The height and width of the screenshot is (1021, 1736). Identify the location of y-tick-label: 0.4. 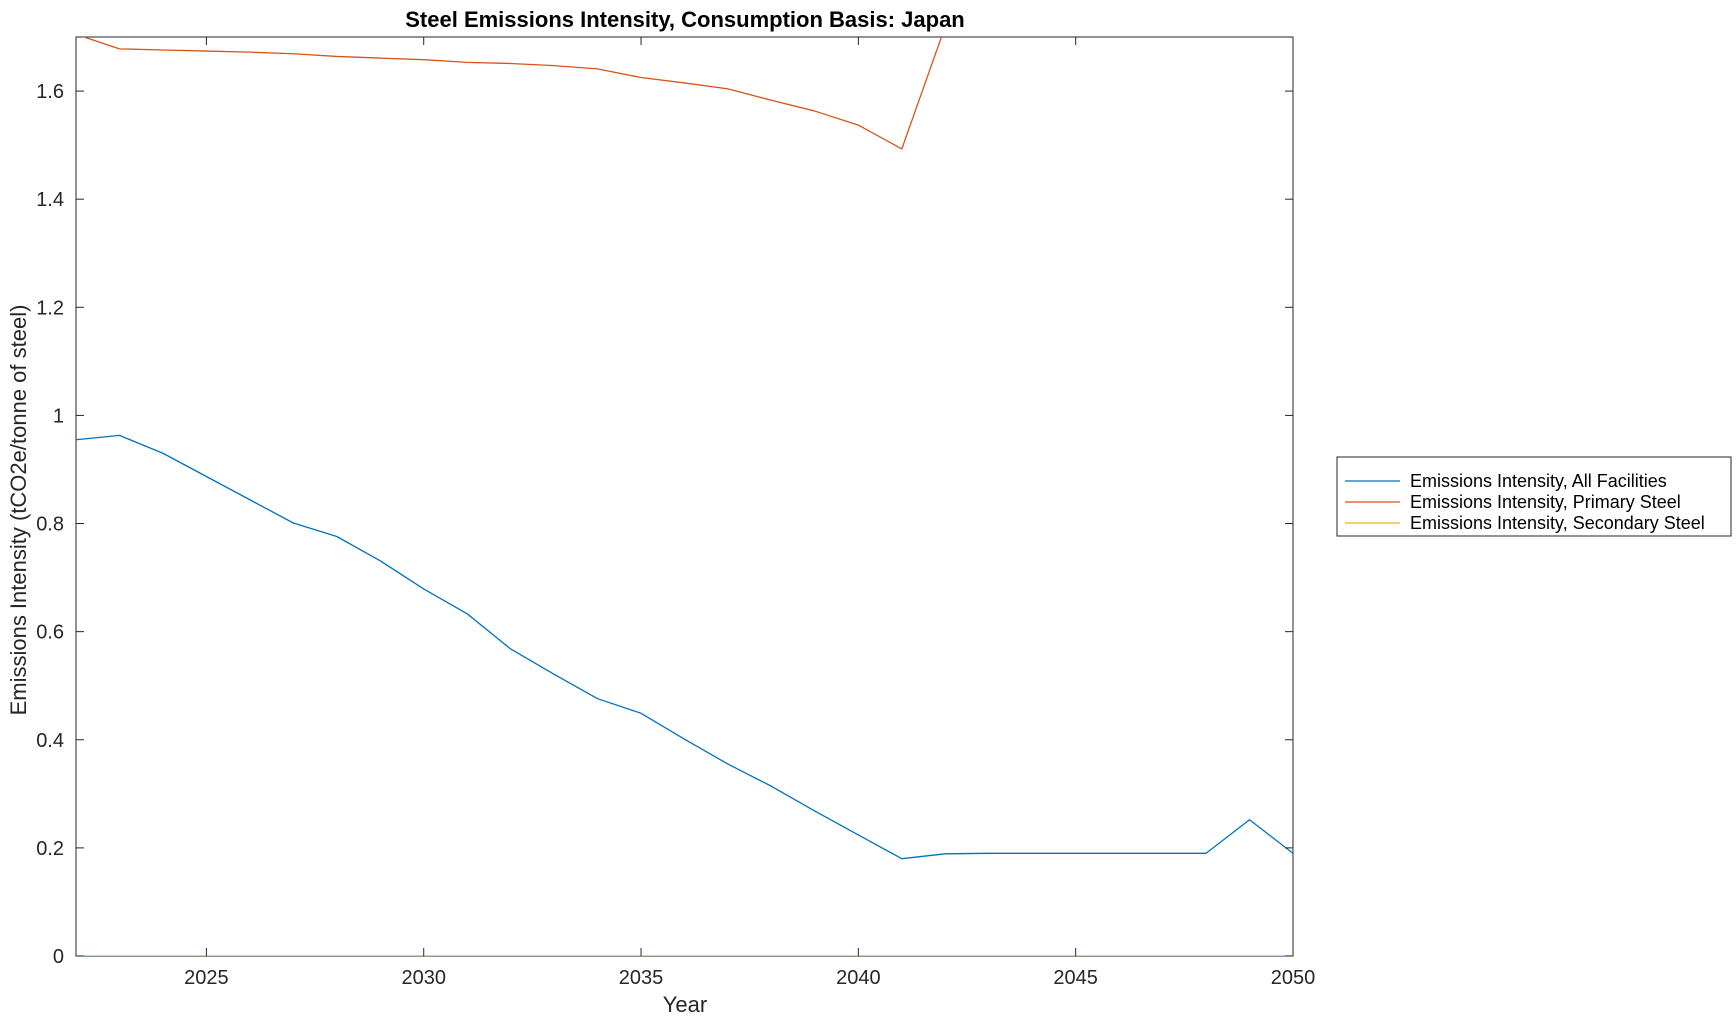
(50, 741).